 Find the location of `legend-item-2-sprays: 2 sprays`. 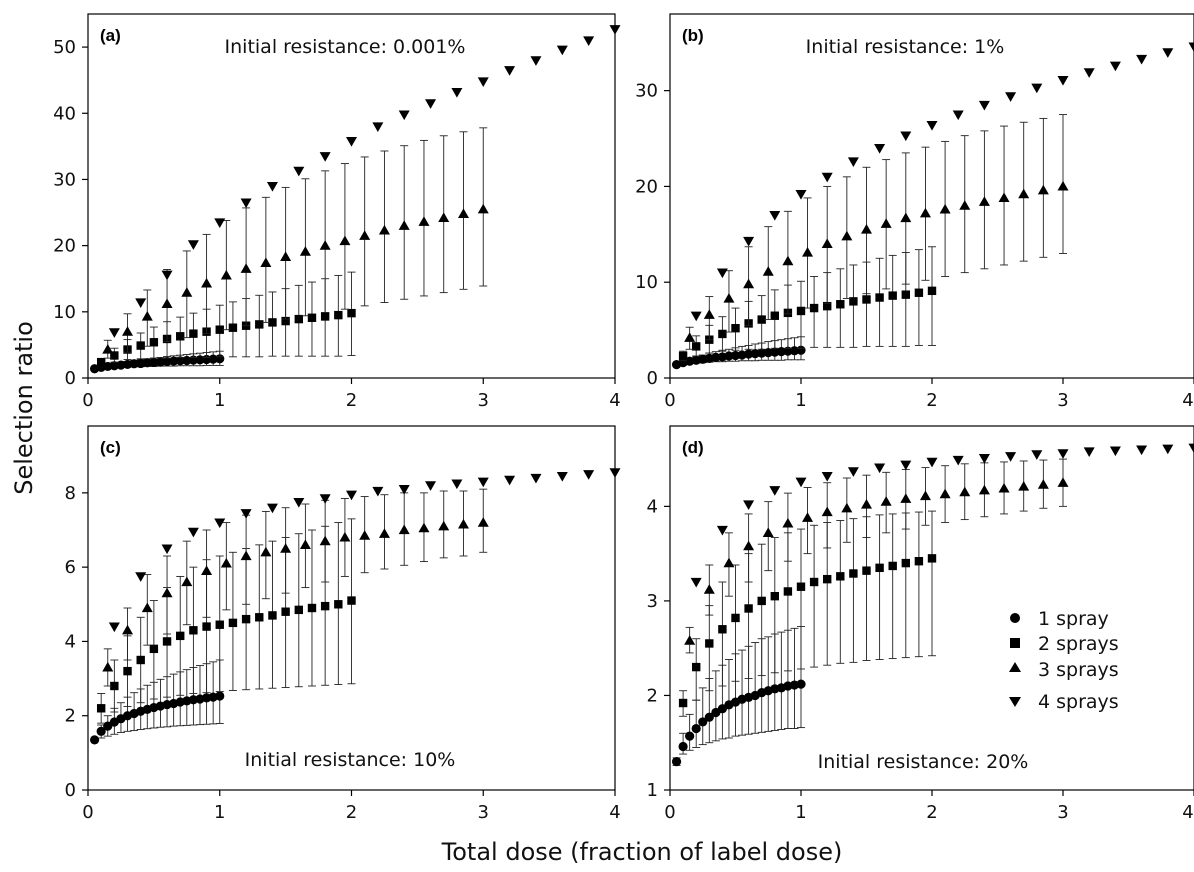

legend-item-2-sprays: 2 sprays is located at coordinates (1064, 644).